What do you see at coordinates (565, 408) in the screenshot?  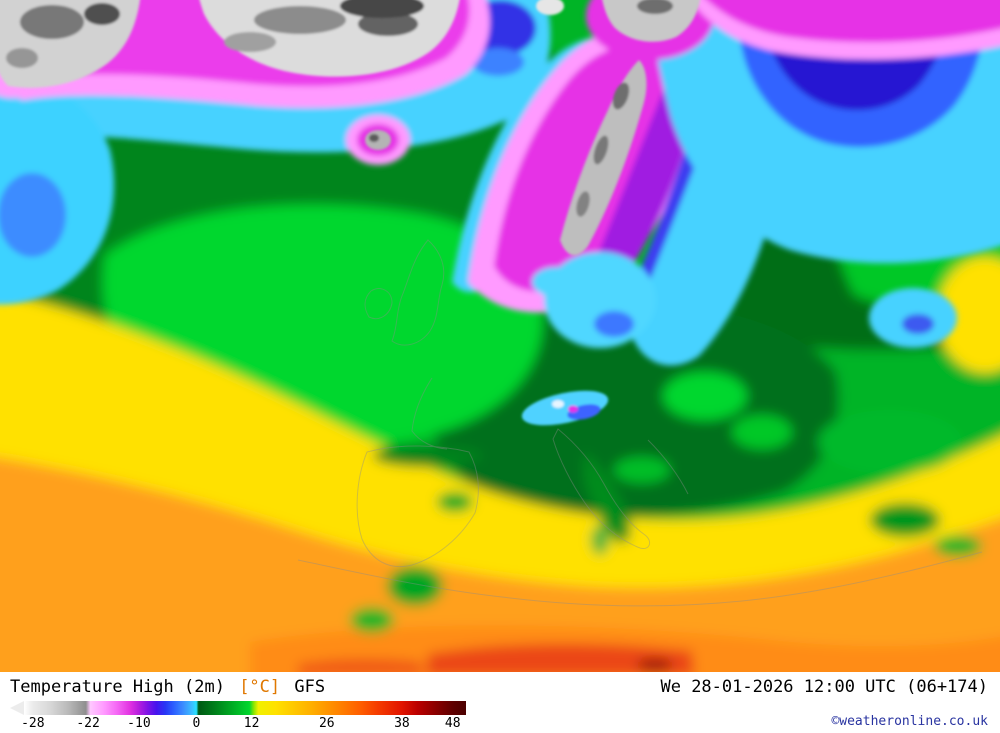 I see `alps-cold-spots` at bounding box center [565, 408].